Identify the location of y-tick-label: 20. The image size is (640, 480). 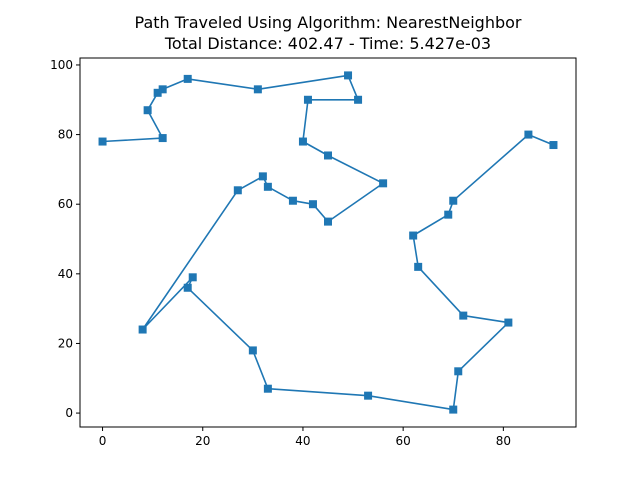
(65, 343).